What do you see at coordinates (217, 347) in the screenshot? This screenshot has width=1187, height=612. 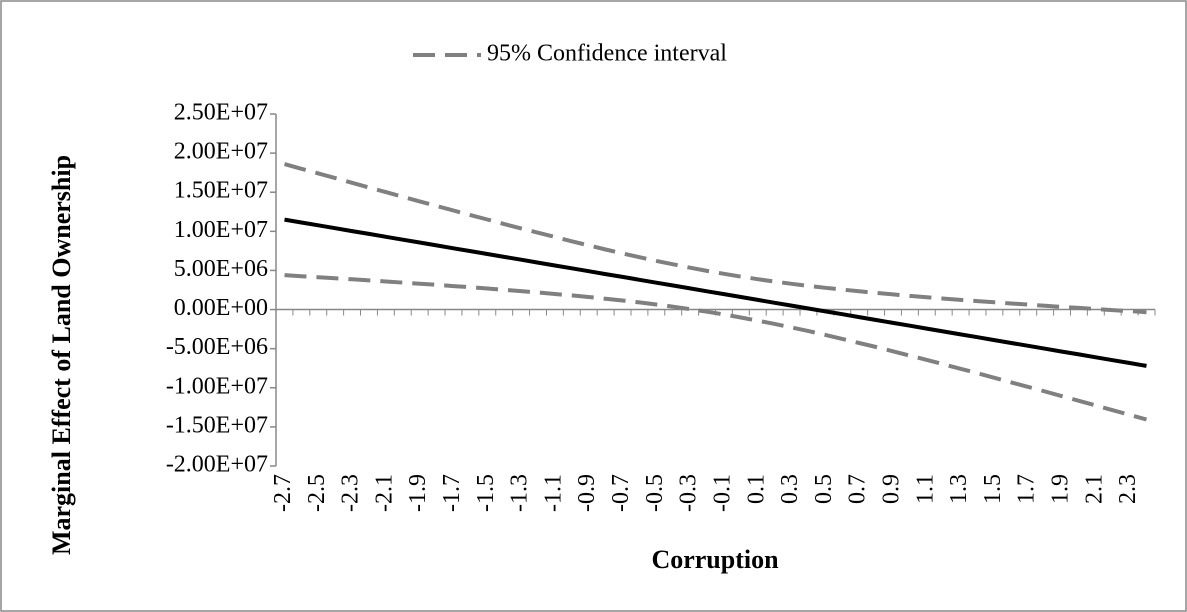 I see `y-tick-label: -5.00E+06` at bounding box center [217, 347].